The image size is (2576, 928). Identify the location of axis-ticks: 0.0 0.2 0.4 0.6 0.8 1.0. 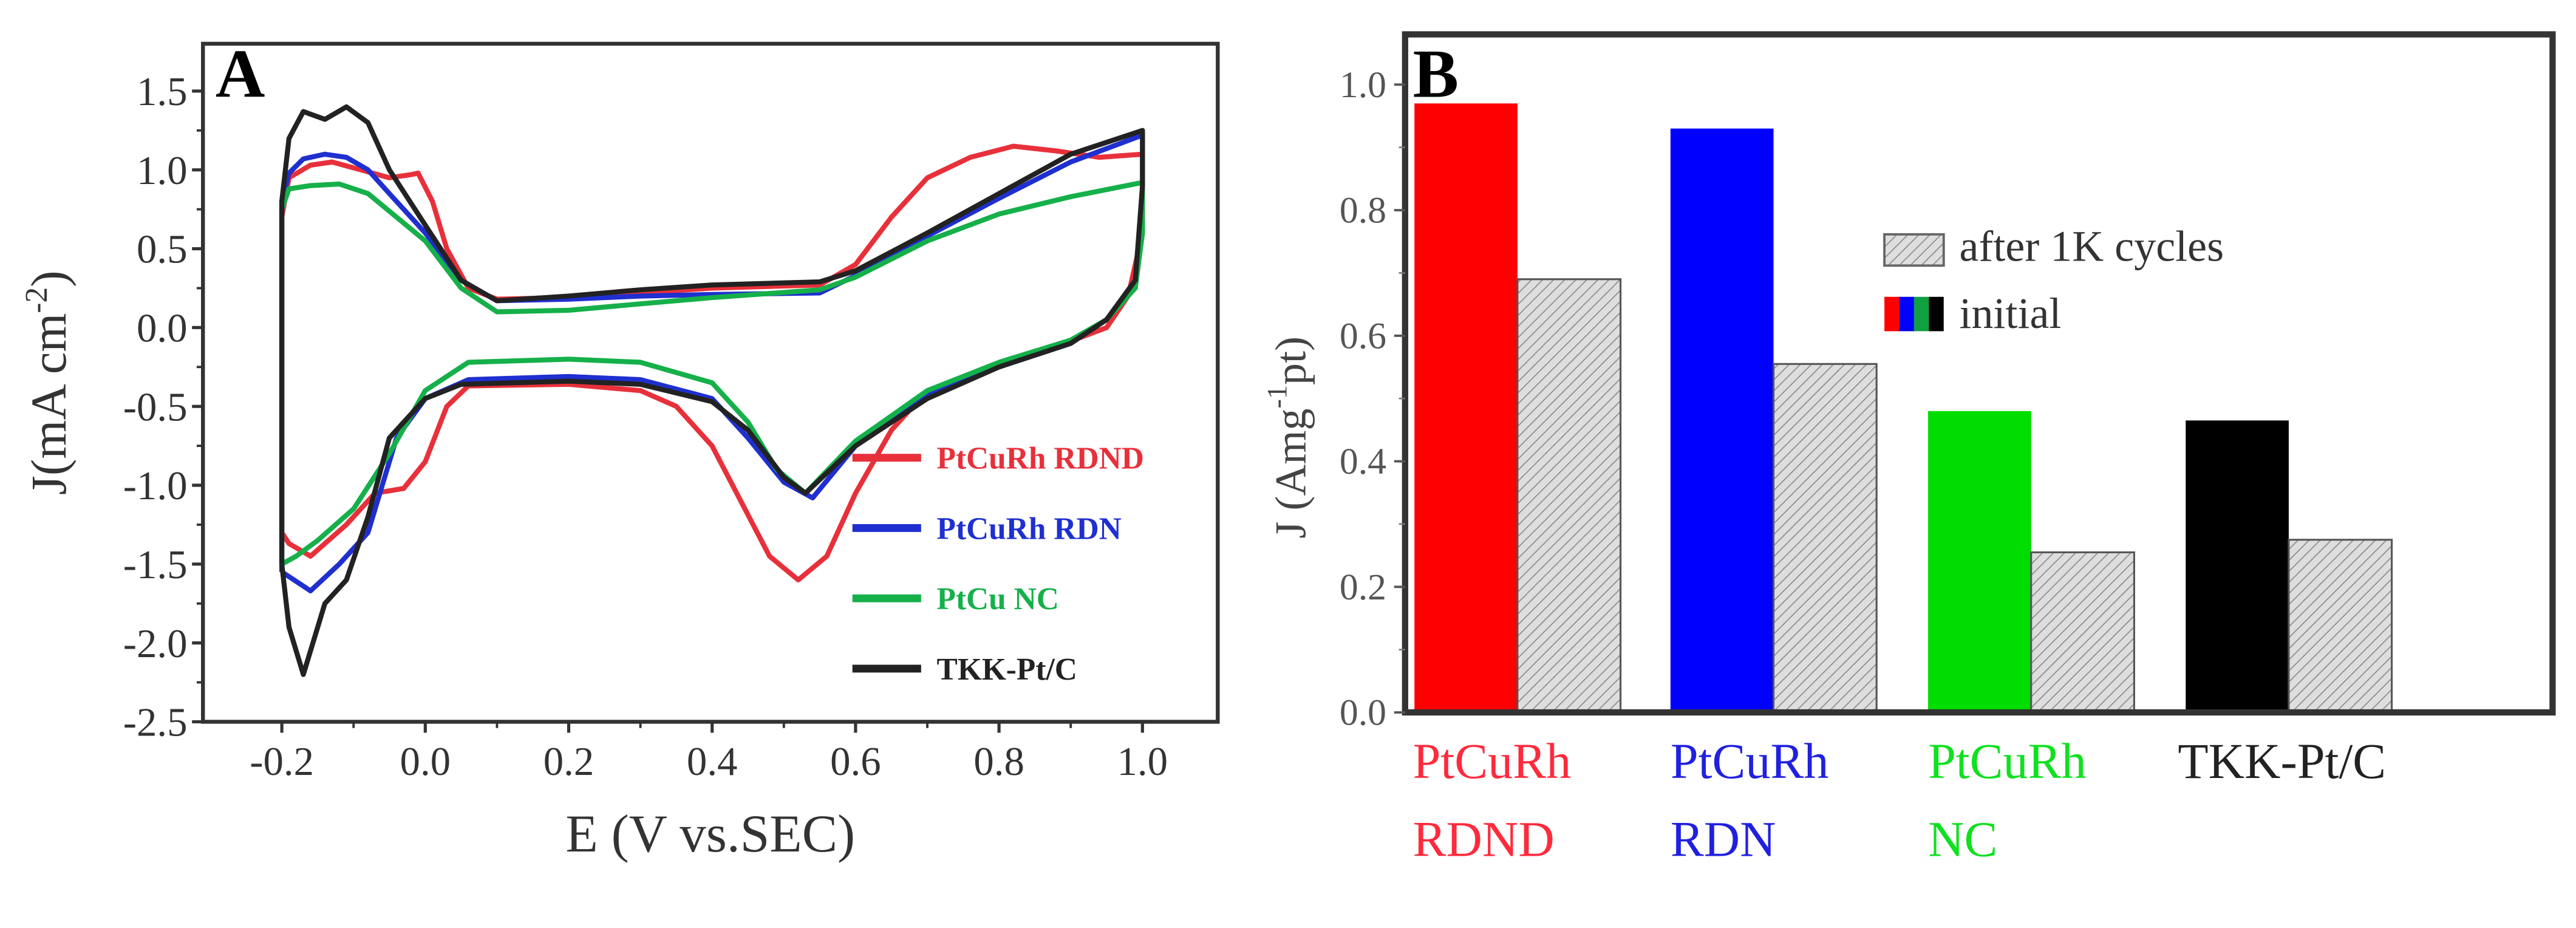
(1373, 399).